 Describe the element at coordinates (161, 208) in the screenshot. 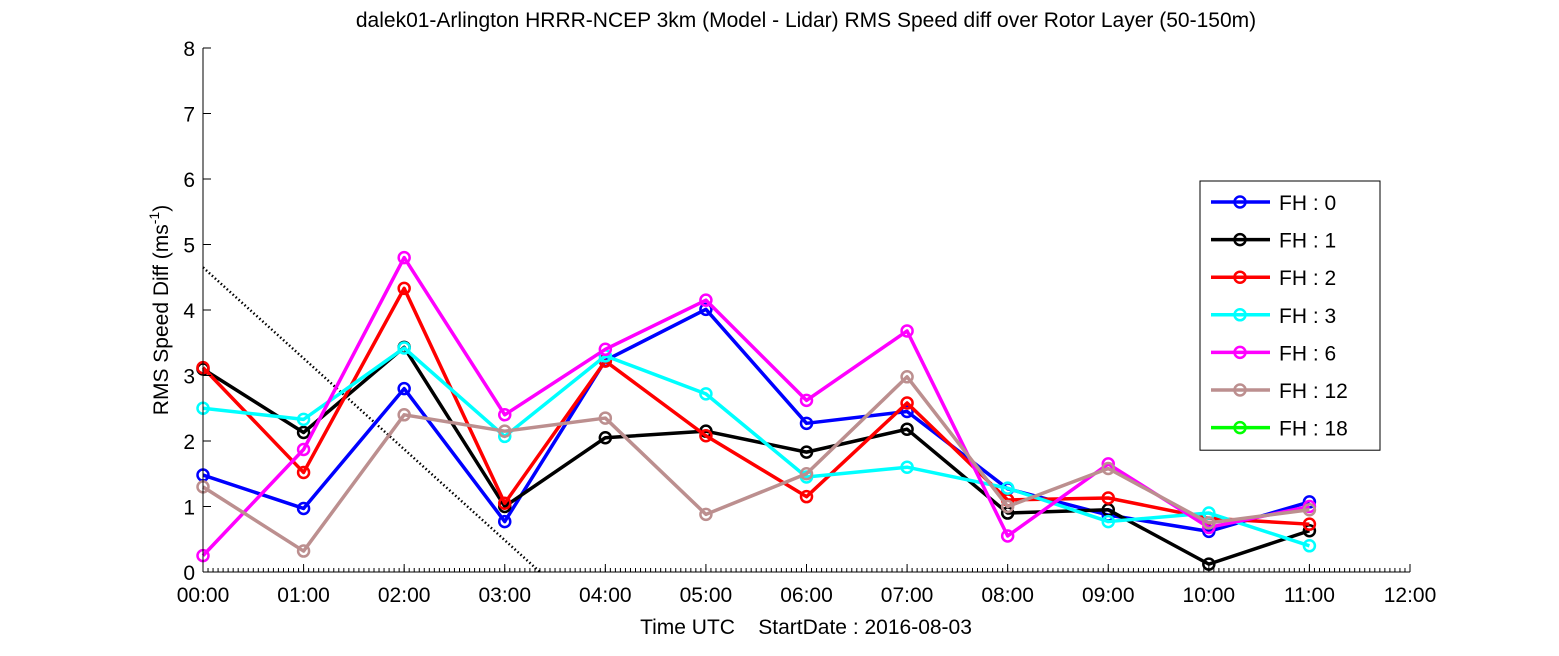

I see `y-axis-label-close: )` at that location.